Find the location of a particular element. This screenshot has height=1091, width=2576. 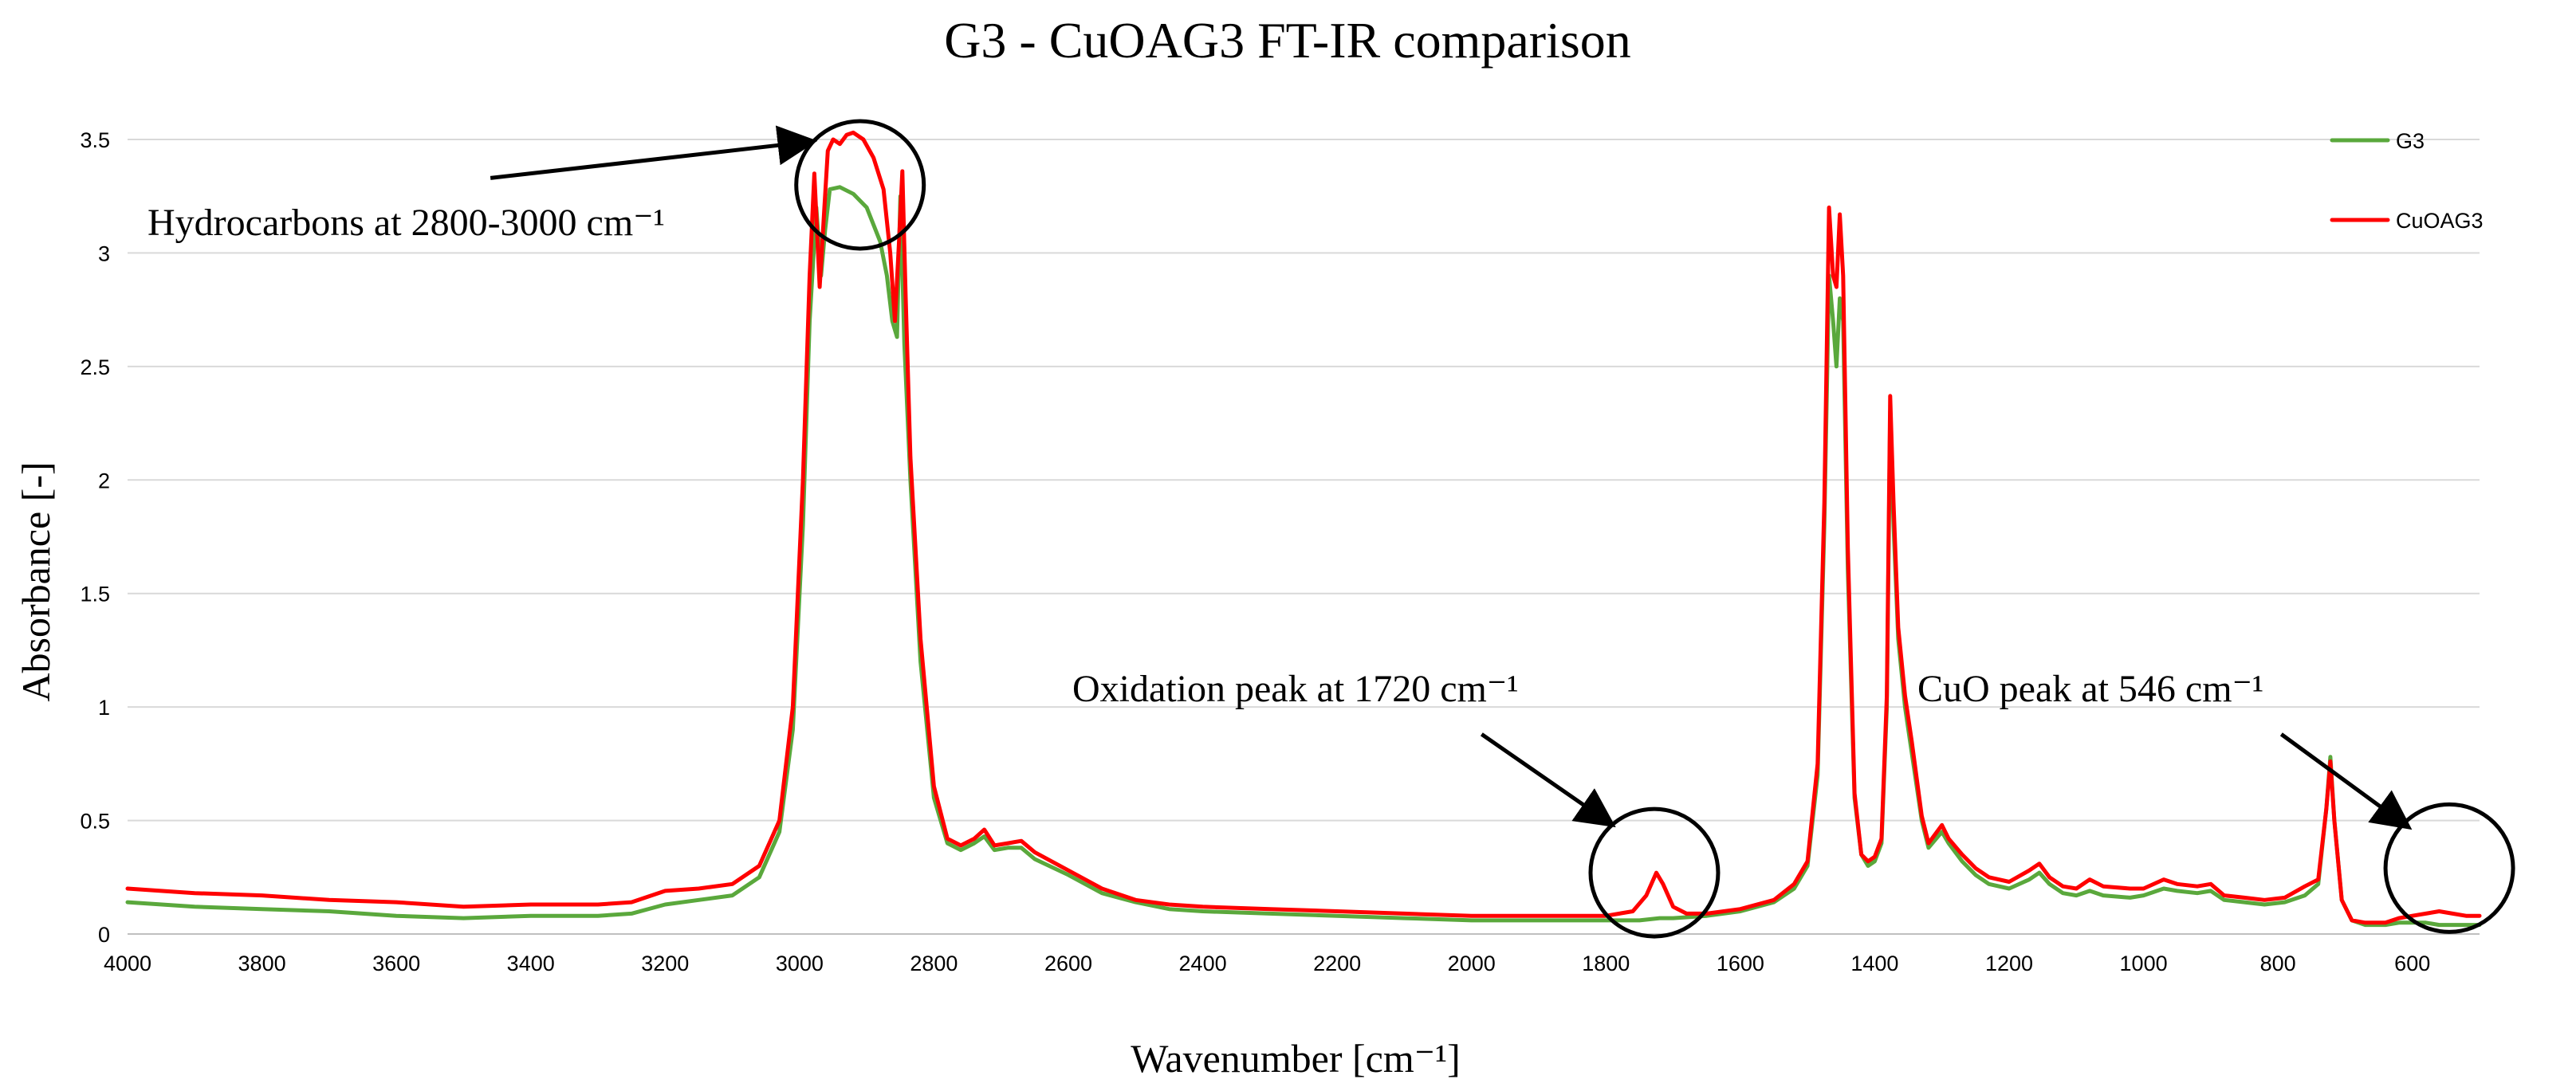

y-tick-label: 3 is located at coordinates (104, 253).